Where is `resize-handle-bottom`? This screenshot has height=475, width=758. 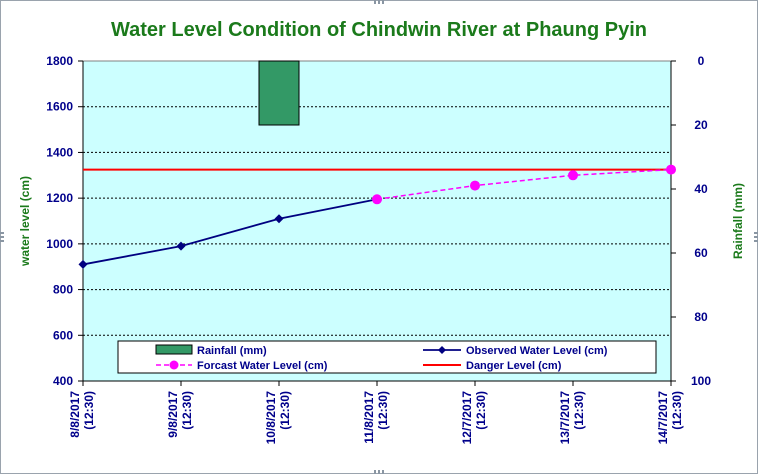
resize-handle-bottom is located at coordinates (379, 472).